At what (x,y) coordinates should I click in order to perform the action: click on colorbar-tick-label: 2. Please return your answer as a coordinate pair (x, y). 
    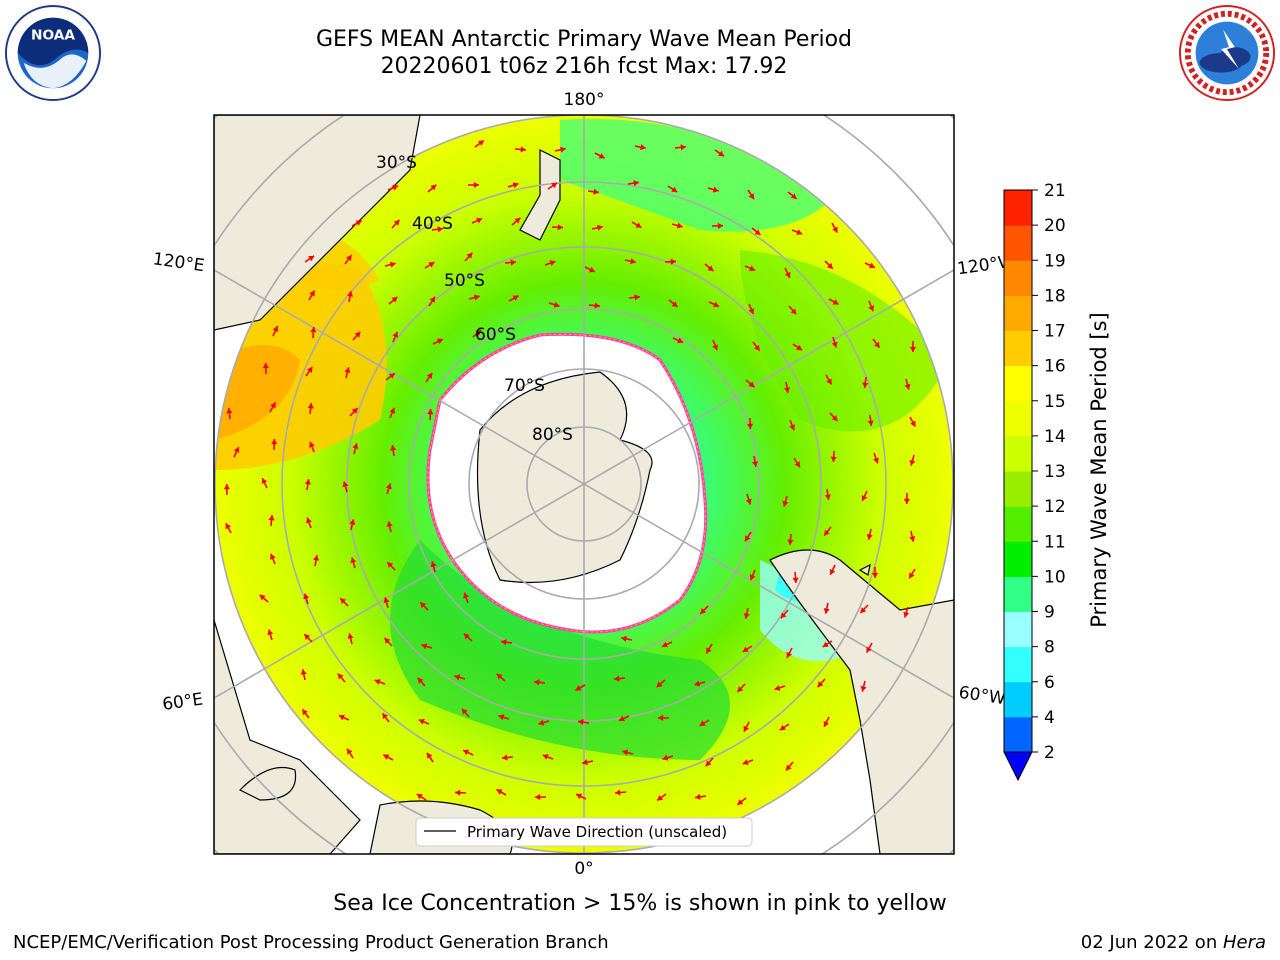
    Looking at the image, I should click on (1049, 753).